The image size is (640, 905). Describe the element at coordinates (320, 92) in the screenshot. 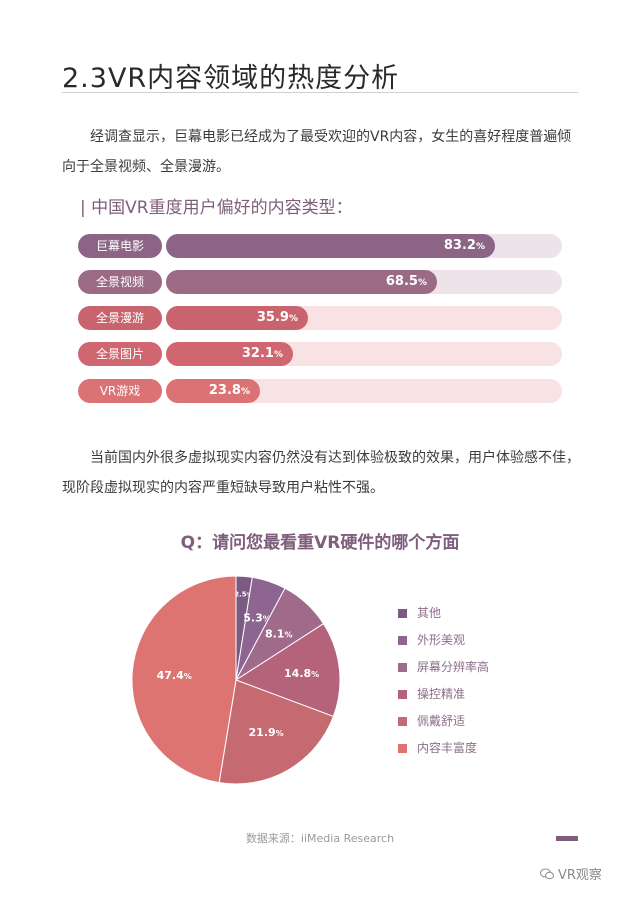

I see `title-divider` at that location.